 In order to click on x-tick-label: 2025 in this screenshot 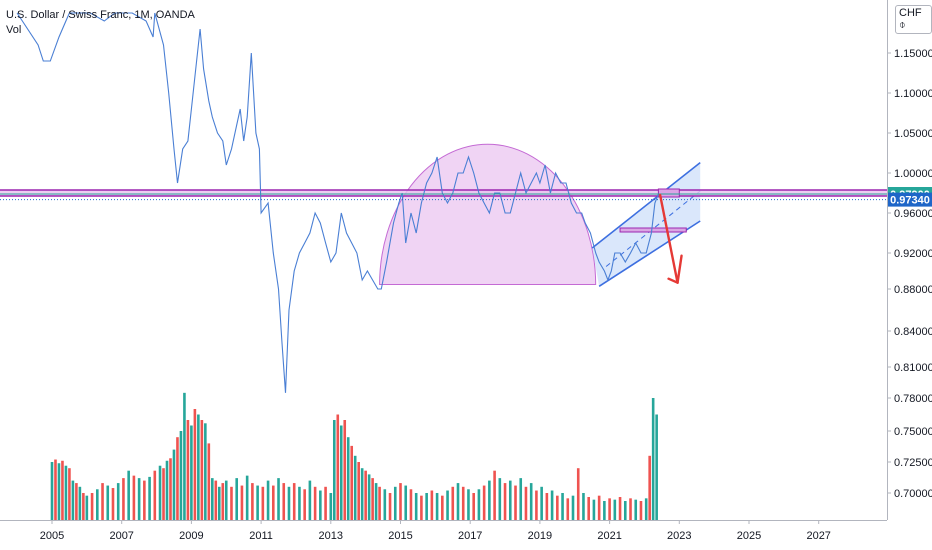, I will do `click(749, 536)`.